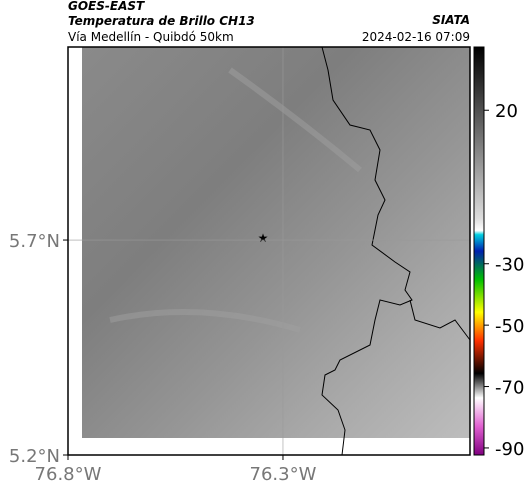 Image resolution: width=526 pixels, height=491 pixels. What do you see at coordinates (161, 21) in the screenshot?
I see `subtitle: Temperatura de Brillo CH13` at bounding box center [161, 21].